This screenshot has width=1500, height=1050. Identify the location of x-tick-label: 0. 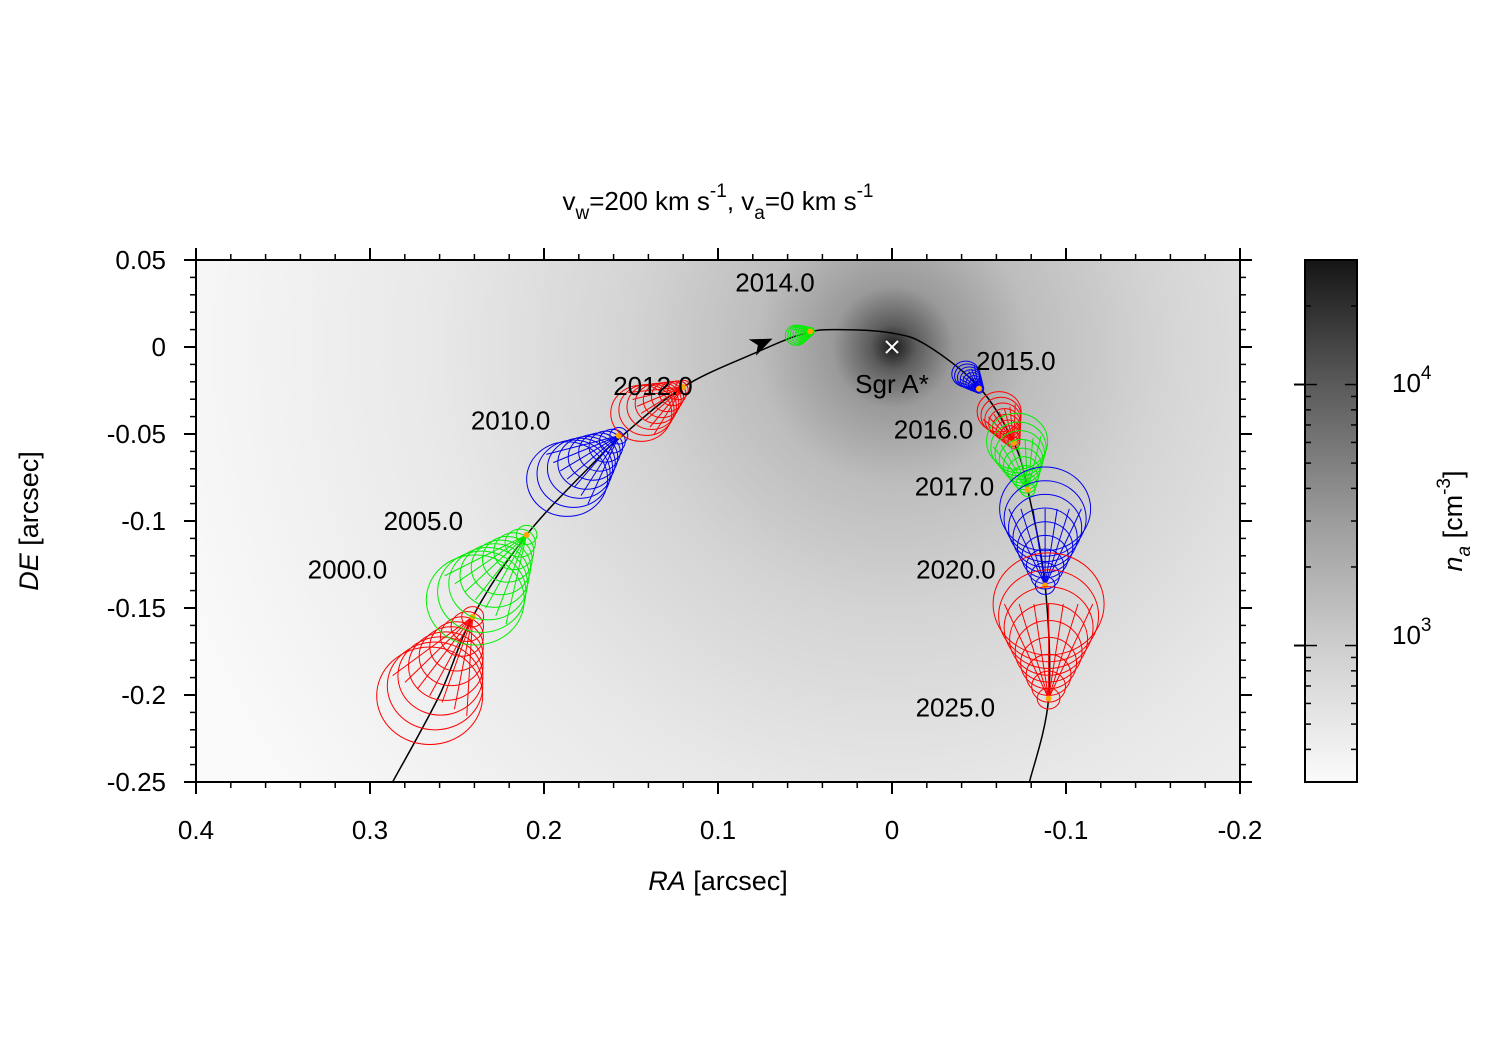
(892, 830).